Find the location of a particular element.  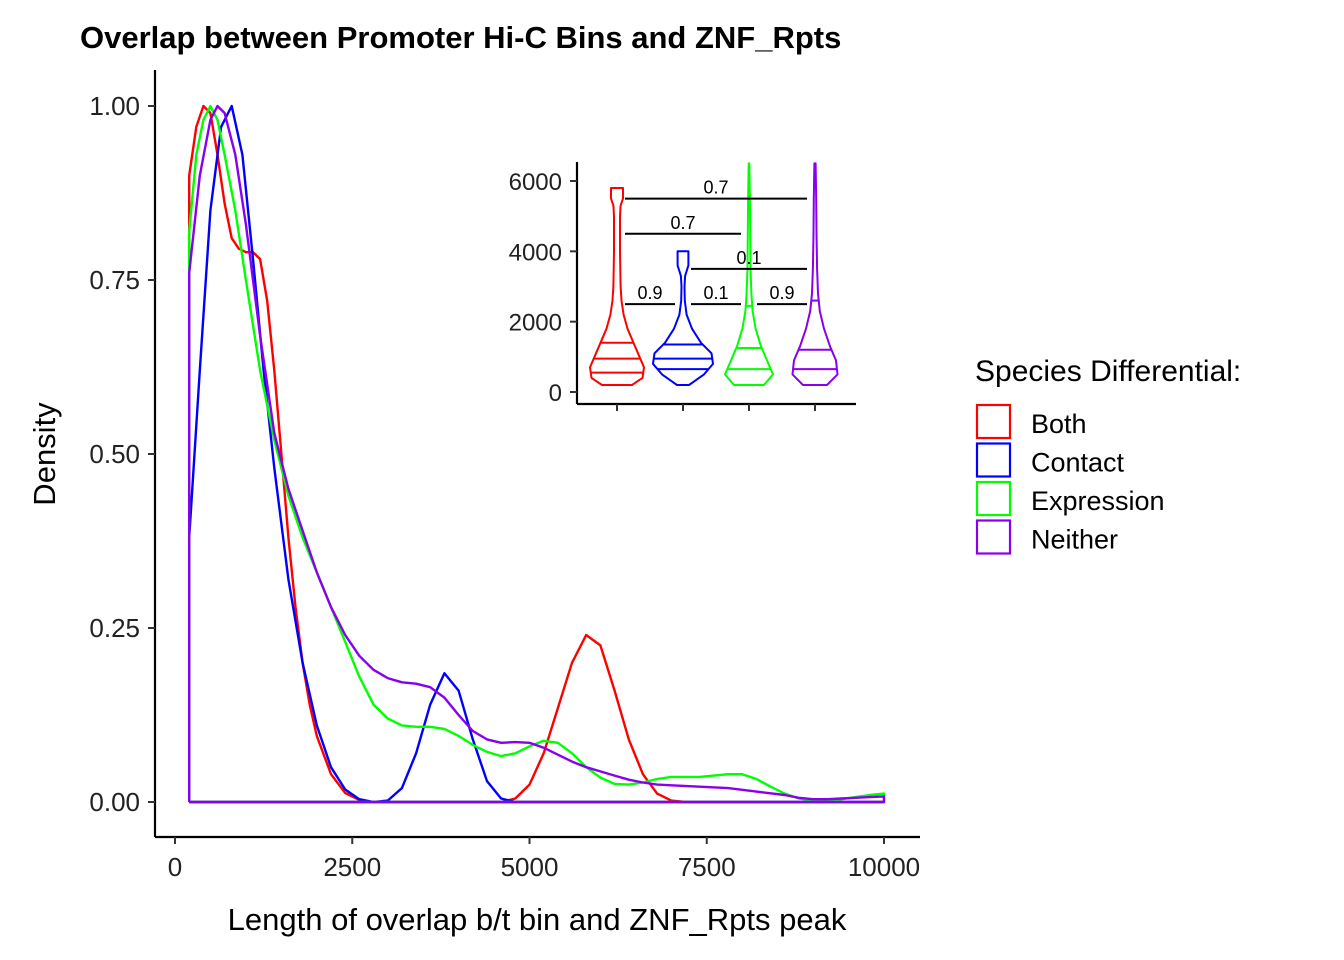

legend-label-neither: Neither is located at coordinates (1074, 540).